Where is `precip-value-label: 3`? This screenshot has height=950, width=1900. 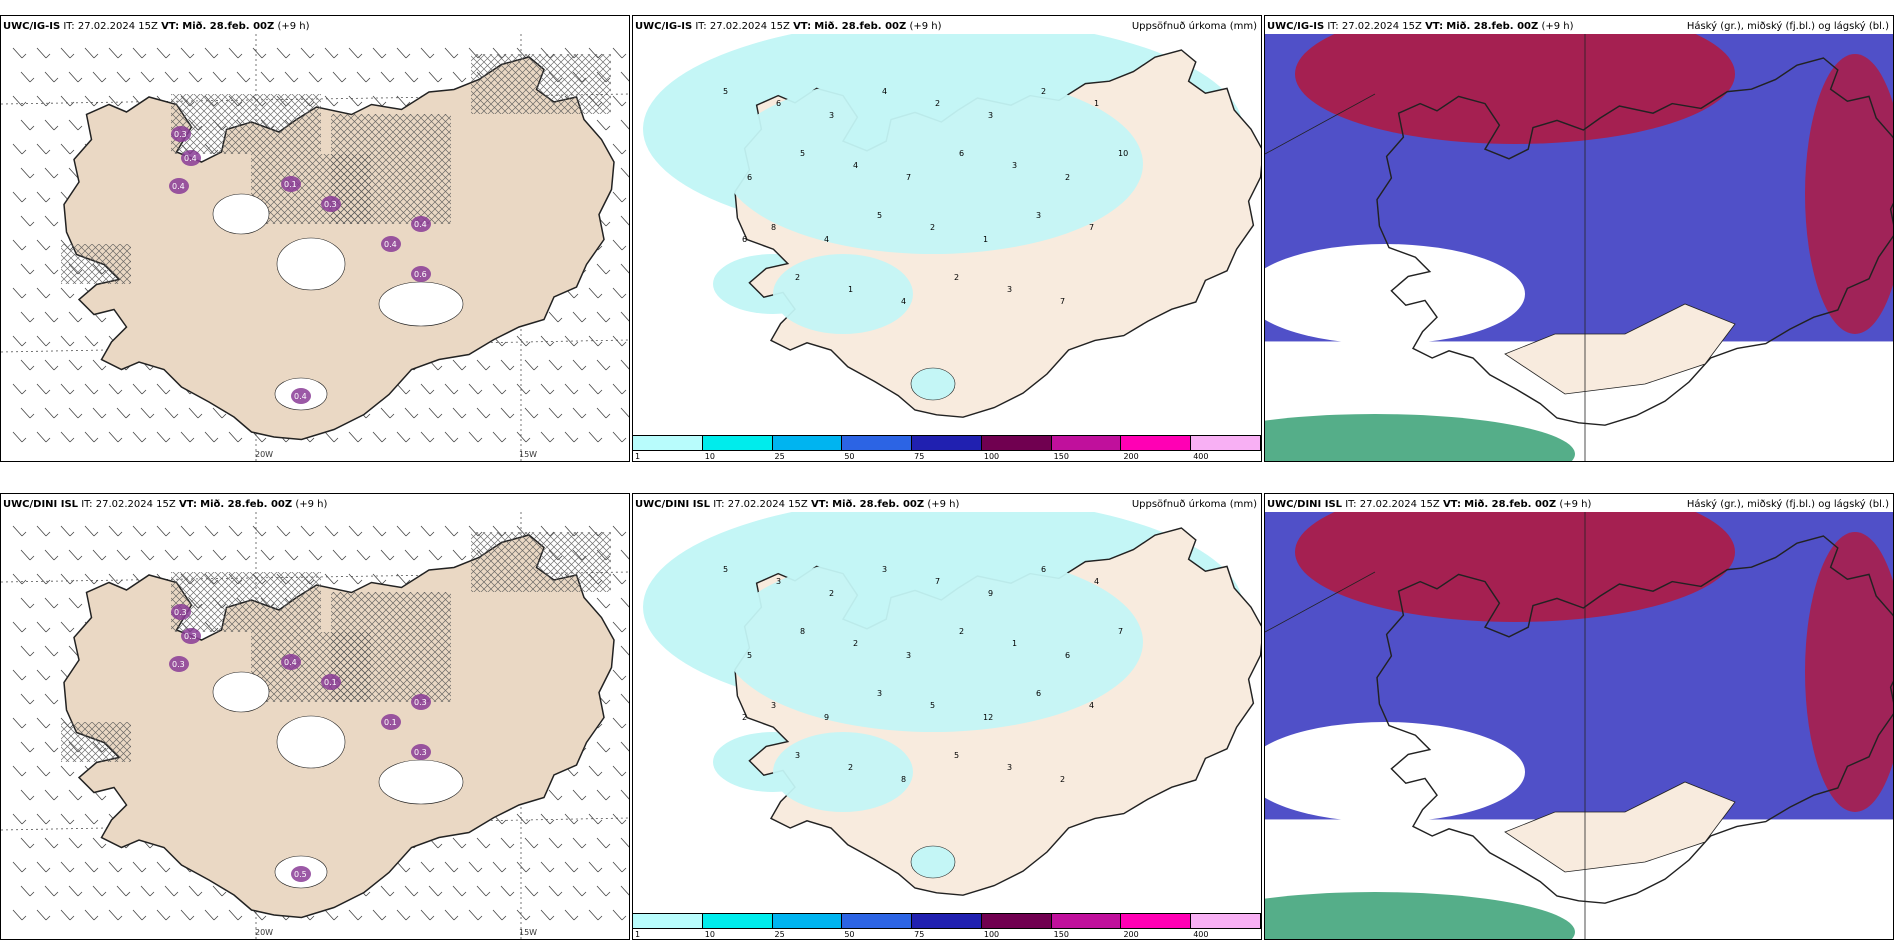 precip-value-label: 3 is located at coordinates (879, 693).